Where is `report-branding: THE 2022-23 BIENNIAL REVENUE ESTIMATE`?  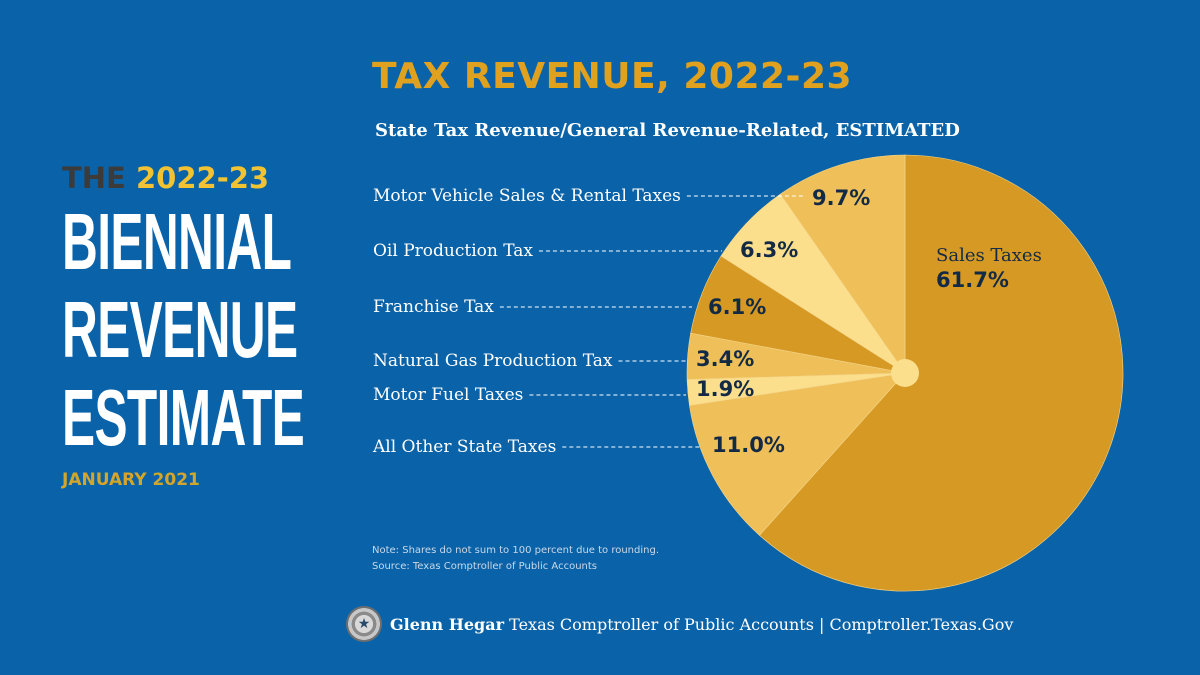
report-branding: THE 2022-23 BIENNIAL REVENUE ESTIMATE is located at coordinates (192, 310).